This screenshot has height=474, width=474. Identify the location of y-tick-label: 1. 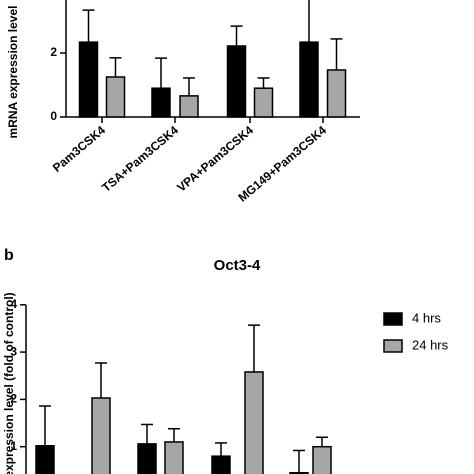
(13, 446).